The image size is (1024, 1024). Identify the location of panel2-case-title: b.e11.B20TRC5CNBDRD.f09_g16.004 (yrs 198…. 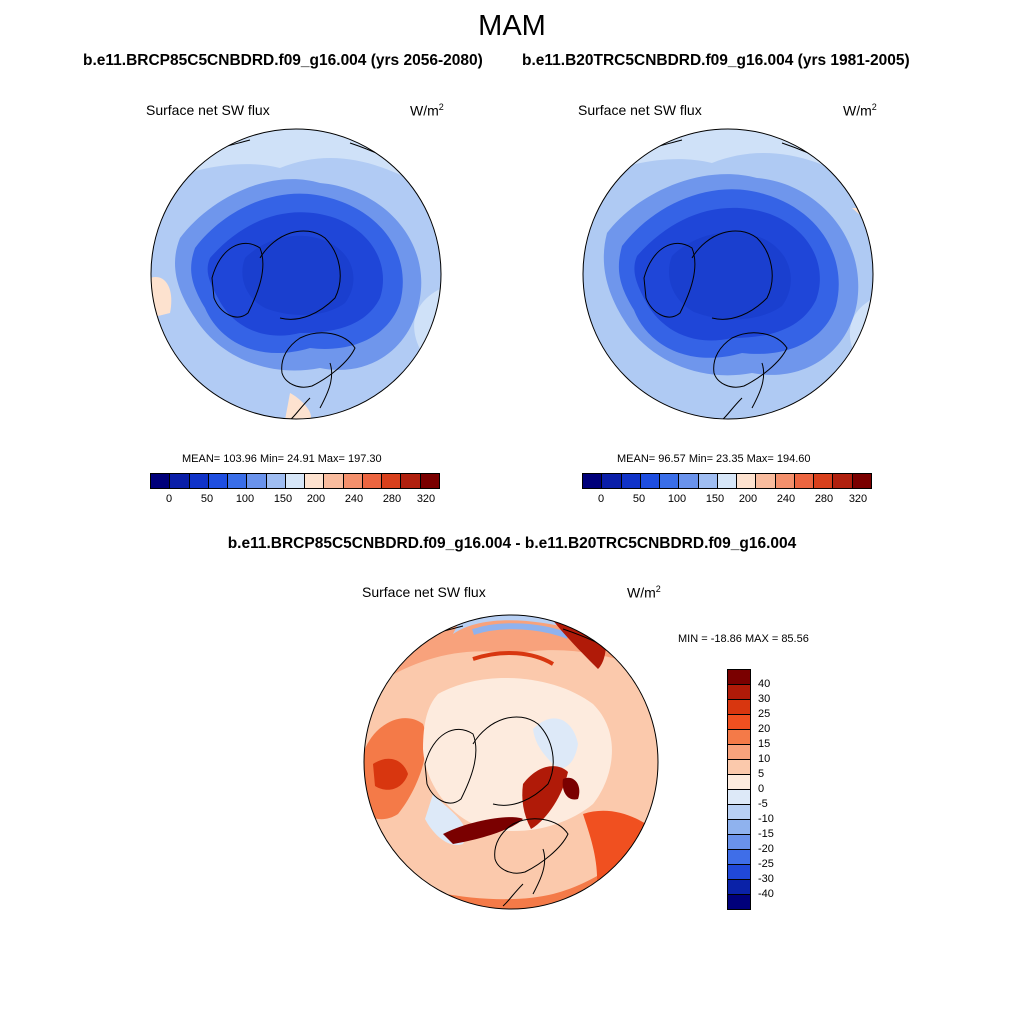
(716, 60).